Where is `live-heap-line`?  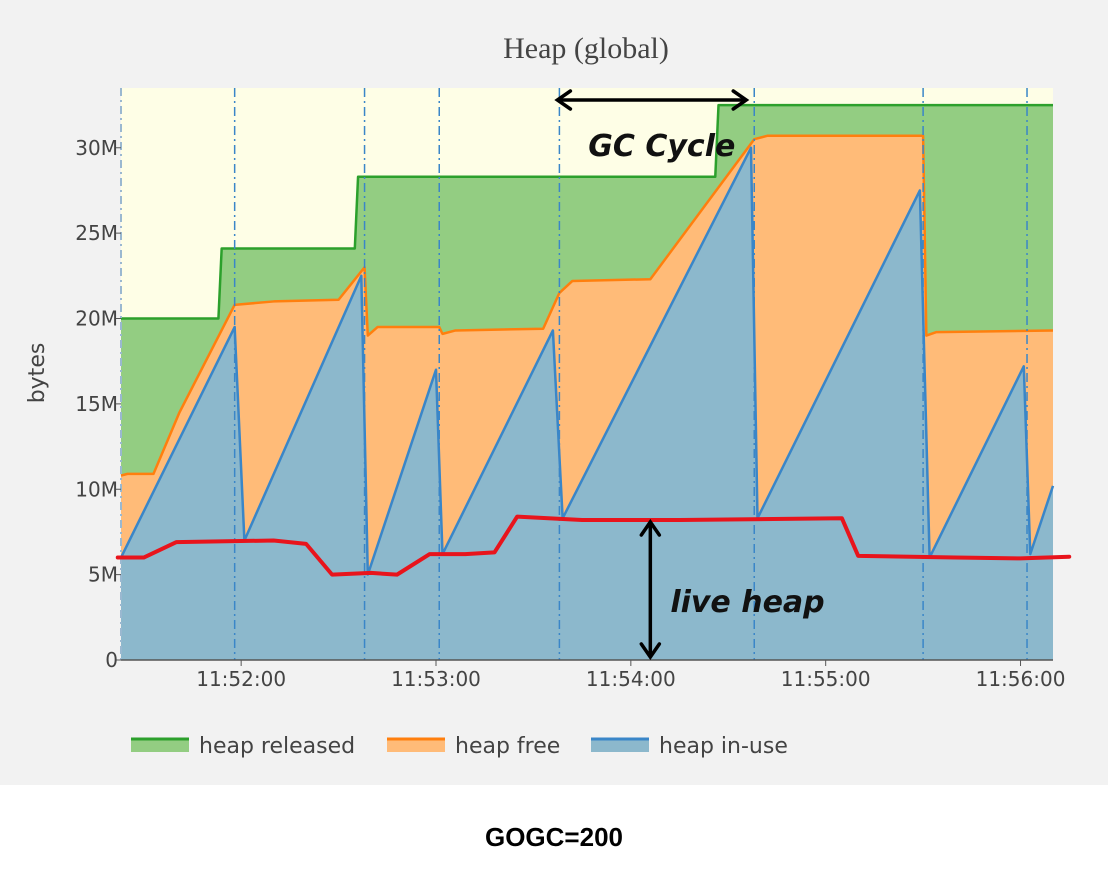
live-heap-line is located at coordinates (593, 545).